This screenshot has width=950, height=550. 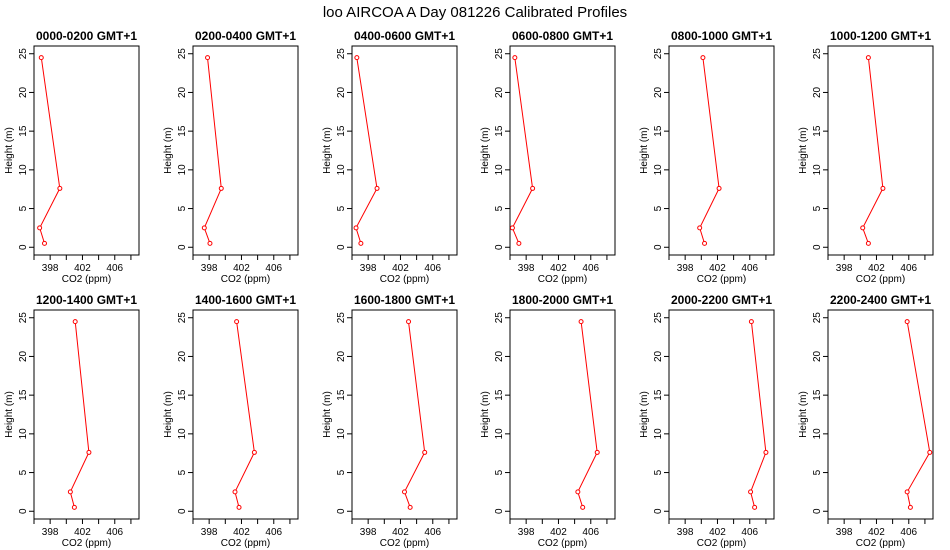 What do you see at coordinates (86, 36) in the screenshot?
I see `panel-title: 0000-0200 GMT+1` at bounding box center [86, 36].